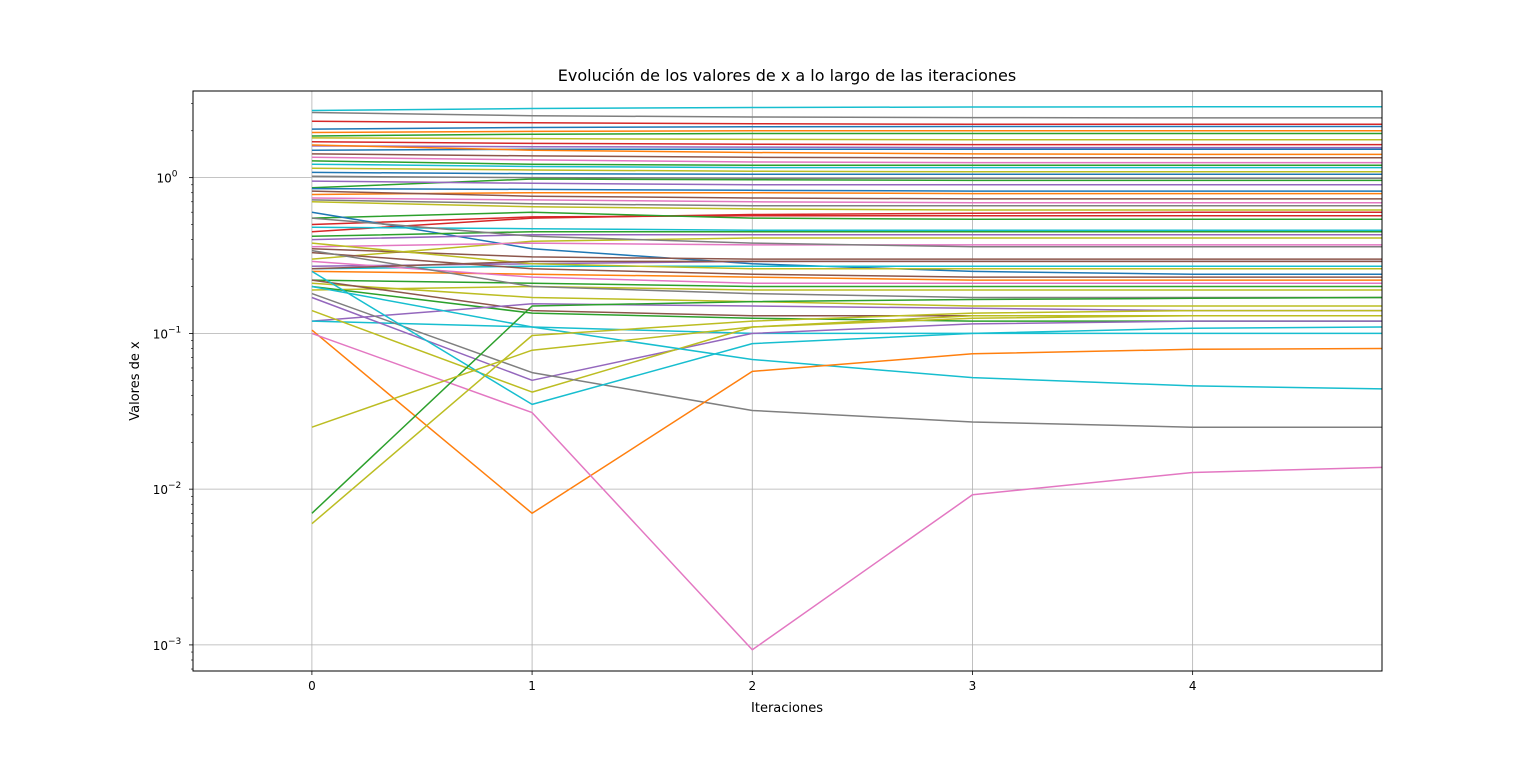 The height and width of the screenshot is (758, 1536). Describe the element at coordinates (167, 489) in the screenshot. I see `y-tick-label: 10⁻²` at that location.